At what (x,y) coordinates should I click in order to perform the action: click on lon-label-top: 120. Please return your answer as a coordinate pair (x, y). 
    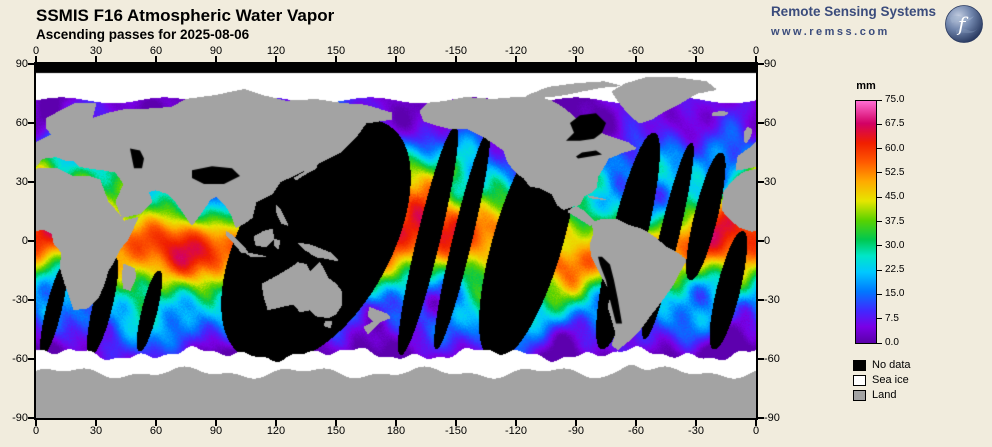
    Looking at the image, I should click on (276, 51).